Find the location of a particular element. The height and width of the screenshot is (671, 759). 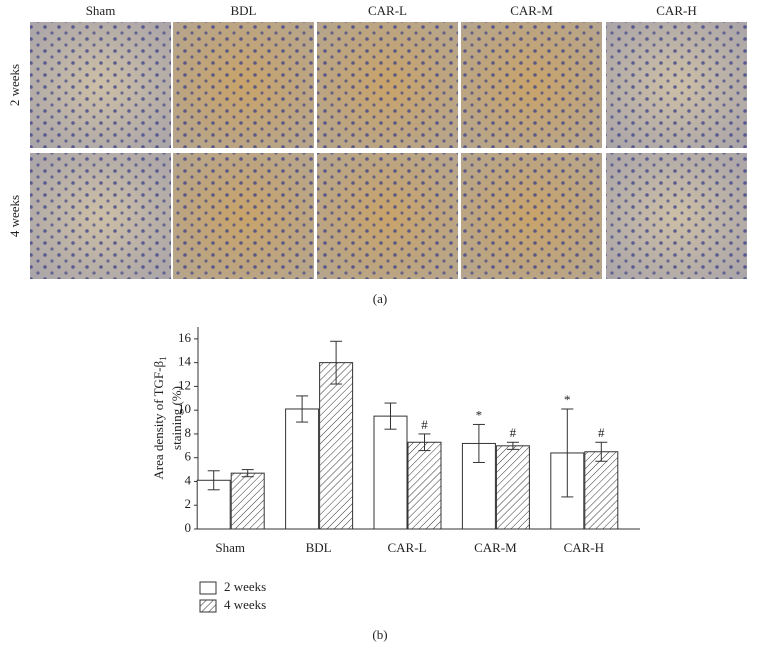

y-tick-label: 0 is located at coordinates (188, 527).